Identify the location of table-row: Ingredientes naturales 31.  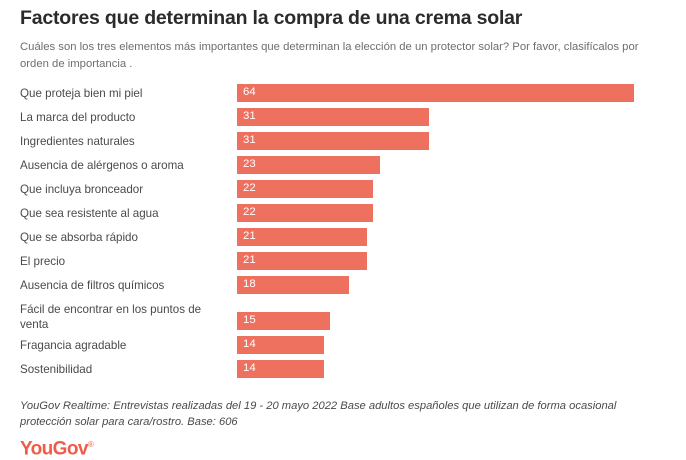
(343, 144).